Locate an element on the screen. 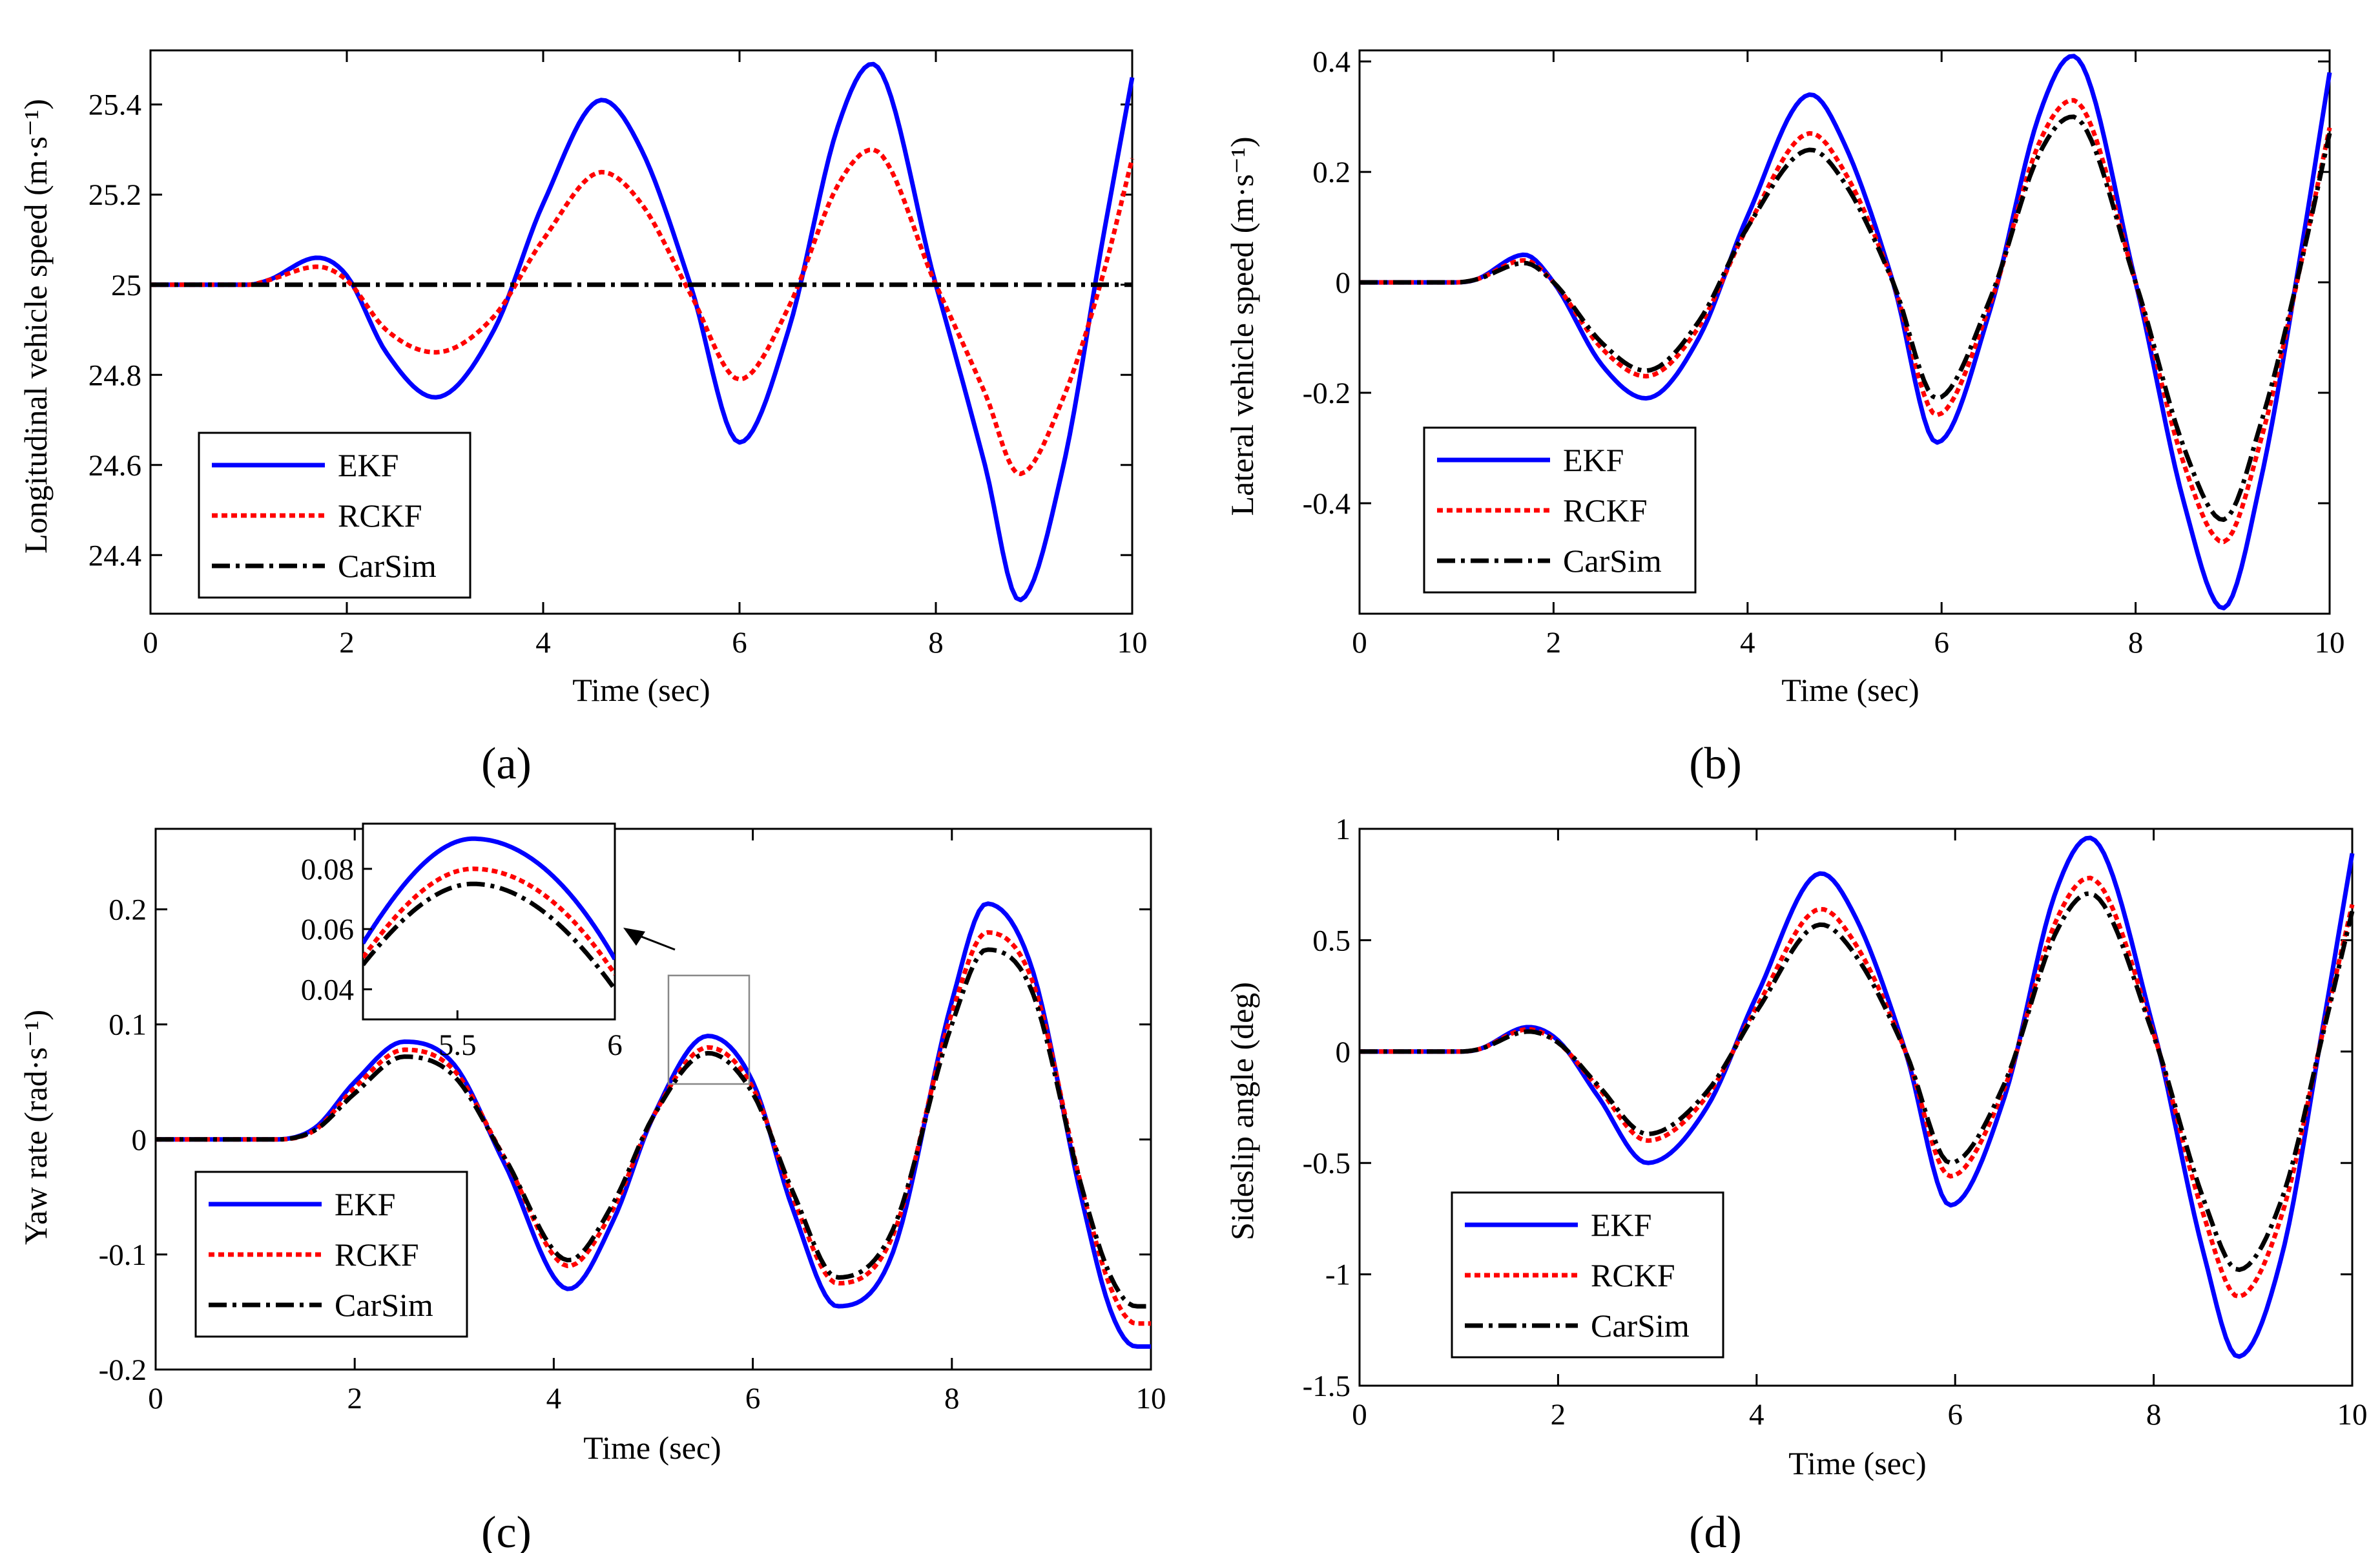  y-tick-label: 0.4 is located at coordinates (1331, 62).